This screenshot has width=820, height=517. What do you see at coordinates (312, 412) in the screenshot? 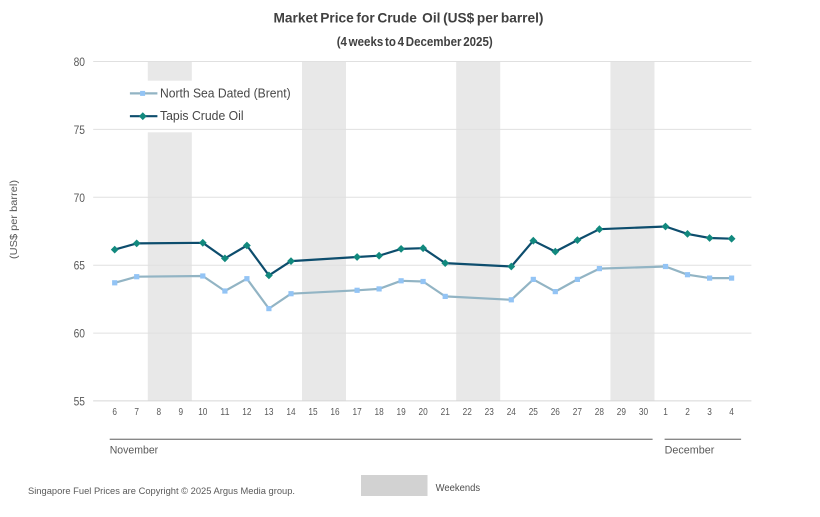
I see `svg-text: 15` at bounding box center [312, 412].